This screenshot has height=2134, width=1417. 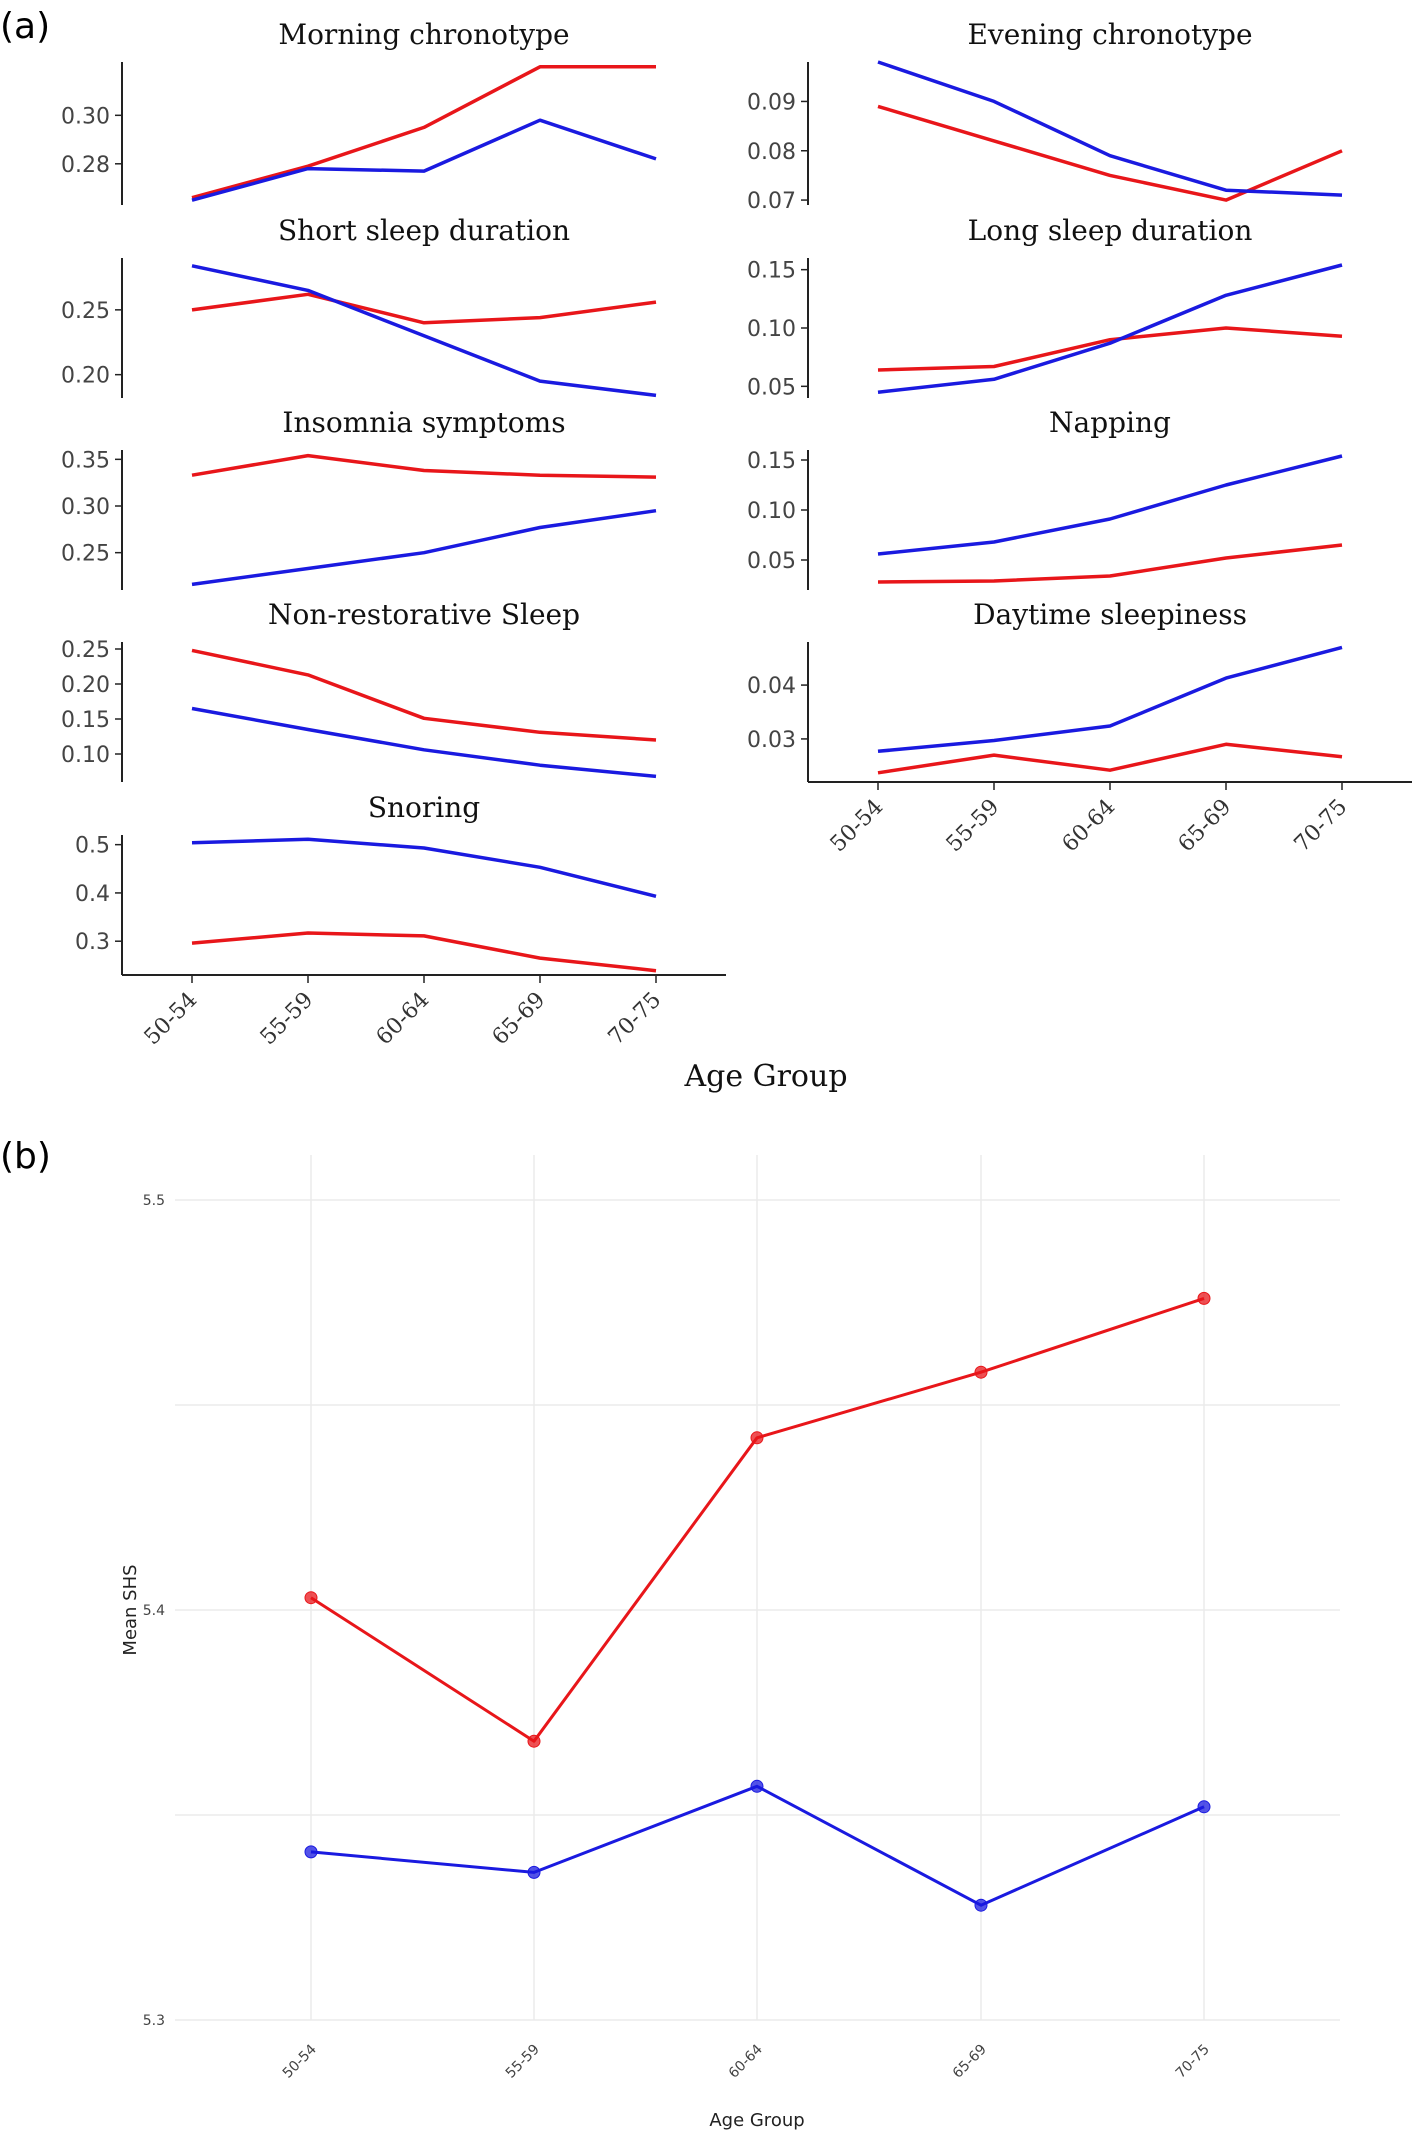 What do you see at coordinates (154, 2021) in the screenshot?
I see `y-tick-label: 5.3` at bounding box center [154, 2021].